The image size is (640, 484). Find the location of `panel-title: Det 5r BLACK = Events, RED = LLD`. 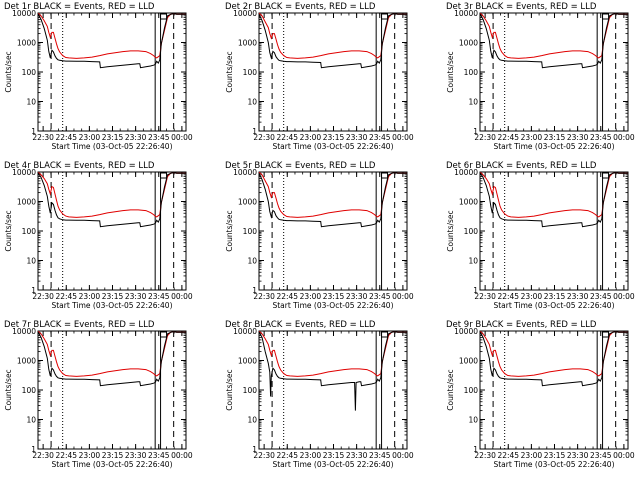

panel-title: Det 5r BLACK = Events, RED = LLD is located at coordinates (300, 166).